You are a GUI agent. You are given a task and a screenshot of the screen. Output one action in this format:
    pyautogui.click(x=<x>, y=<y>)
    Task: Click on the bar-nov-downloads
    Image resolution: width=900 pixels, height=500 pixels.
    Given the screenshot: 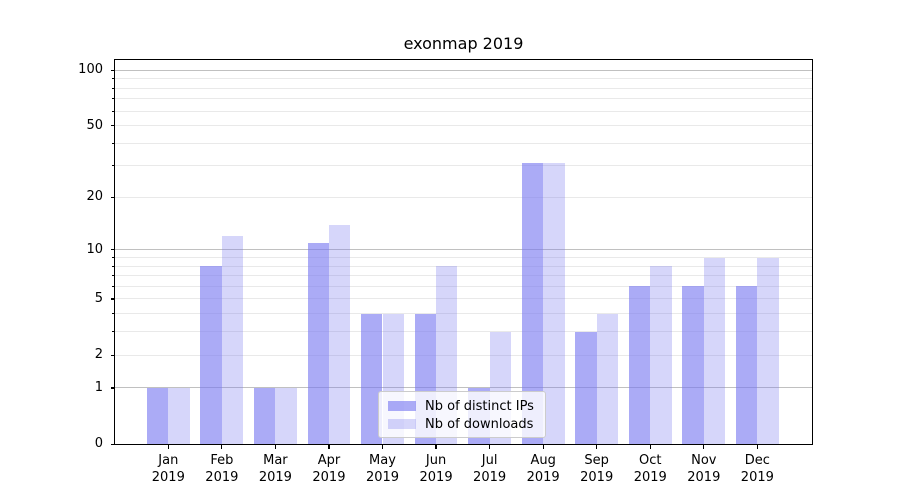 What is the action you would take?
    pyautogui.click(x=714, y=350)
    